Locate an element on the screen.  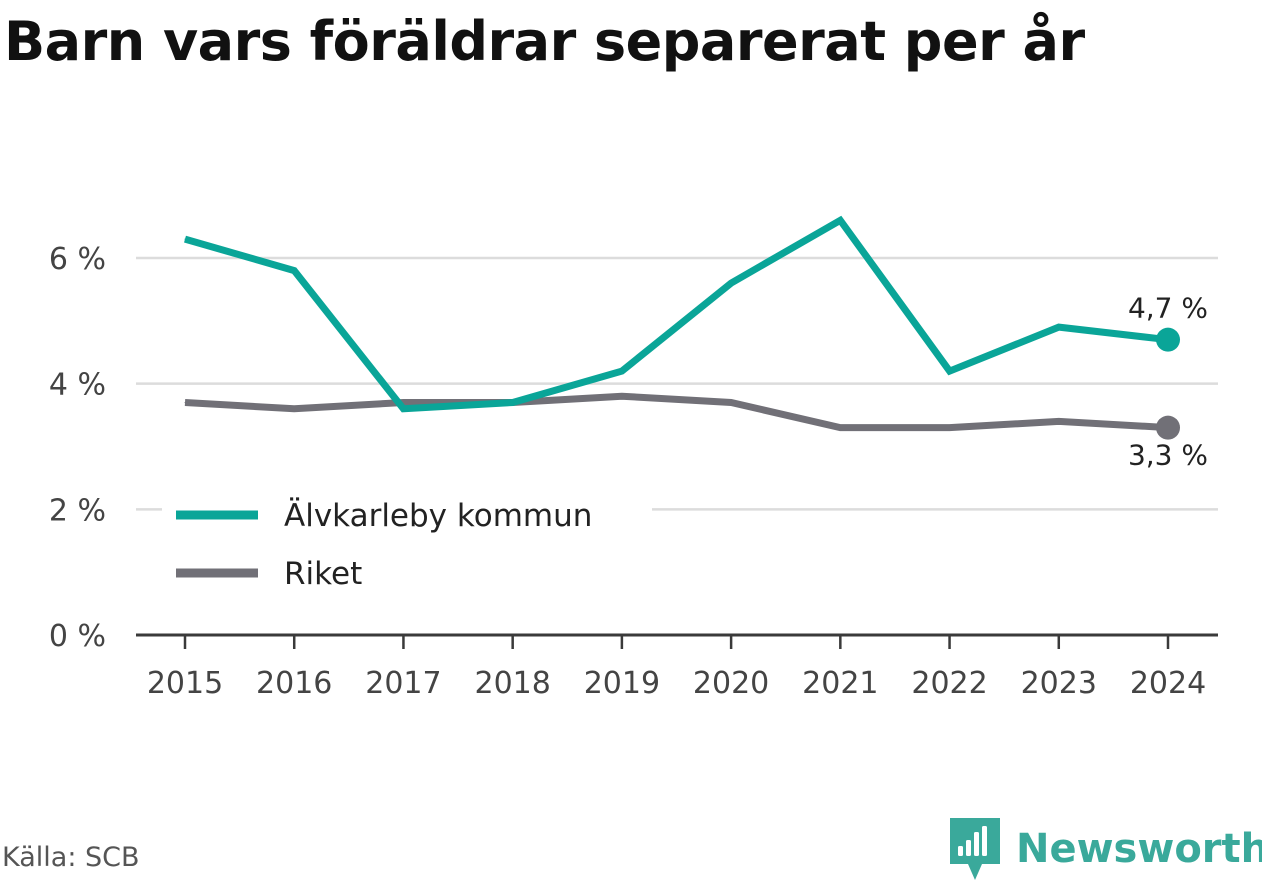
y-tick-label: 4 % is located at coordinates (77, 385).